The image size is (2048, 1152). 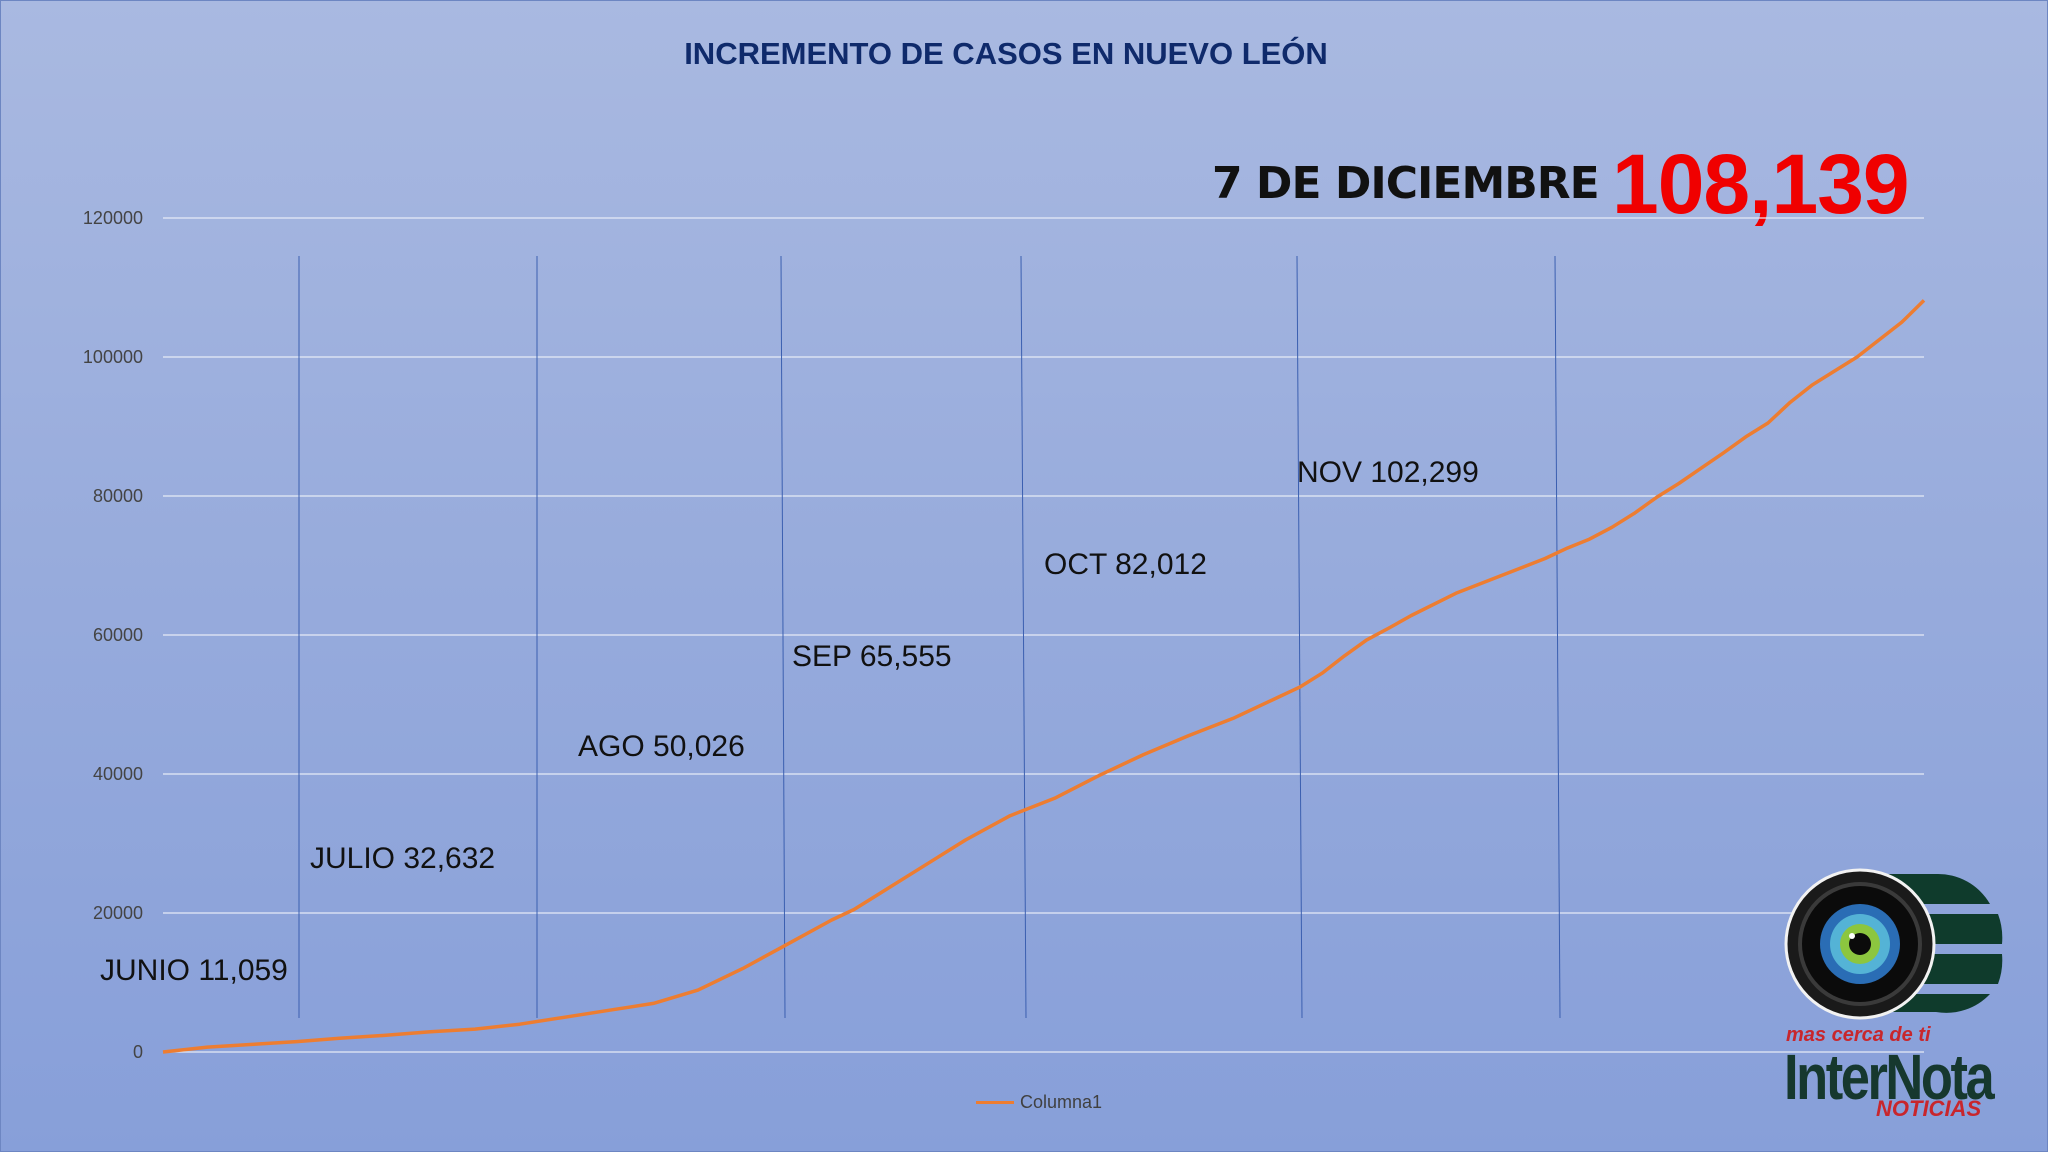 I want to click on internota-logo, so click(x=1893, y=944).